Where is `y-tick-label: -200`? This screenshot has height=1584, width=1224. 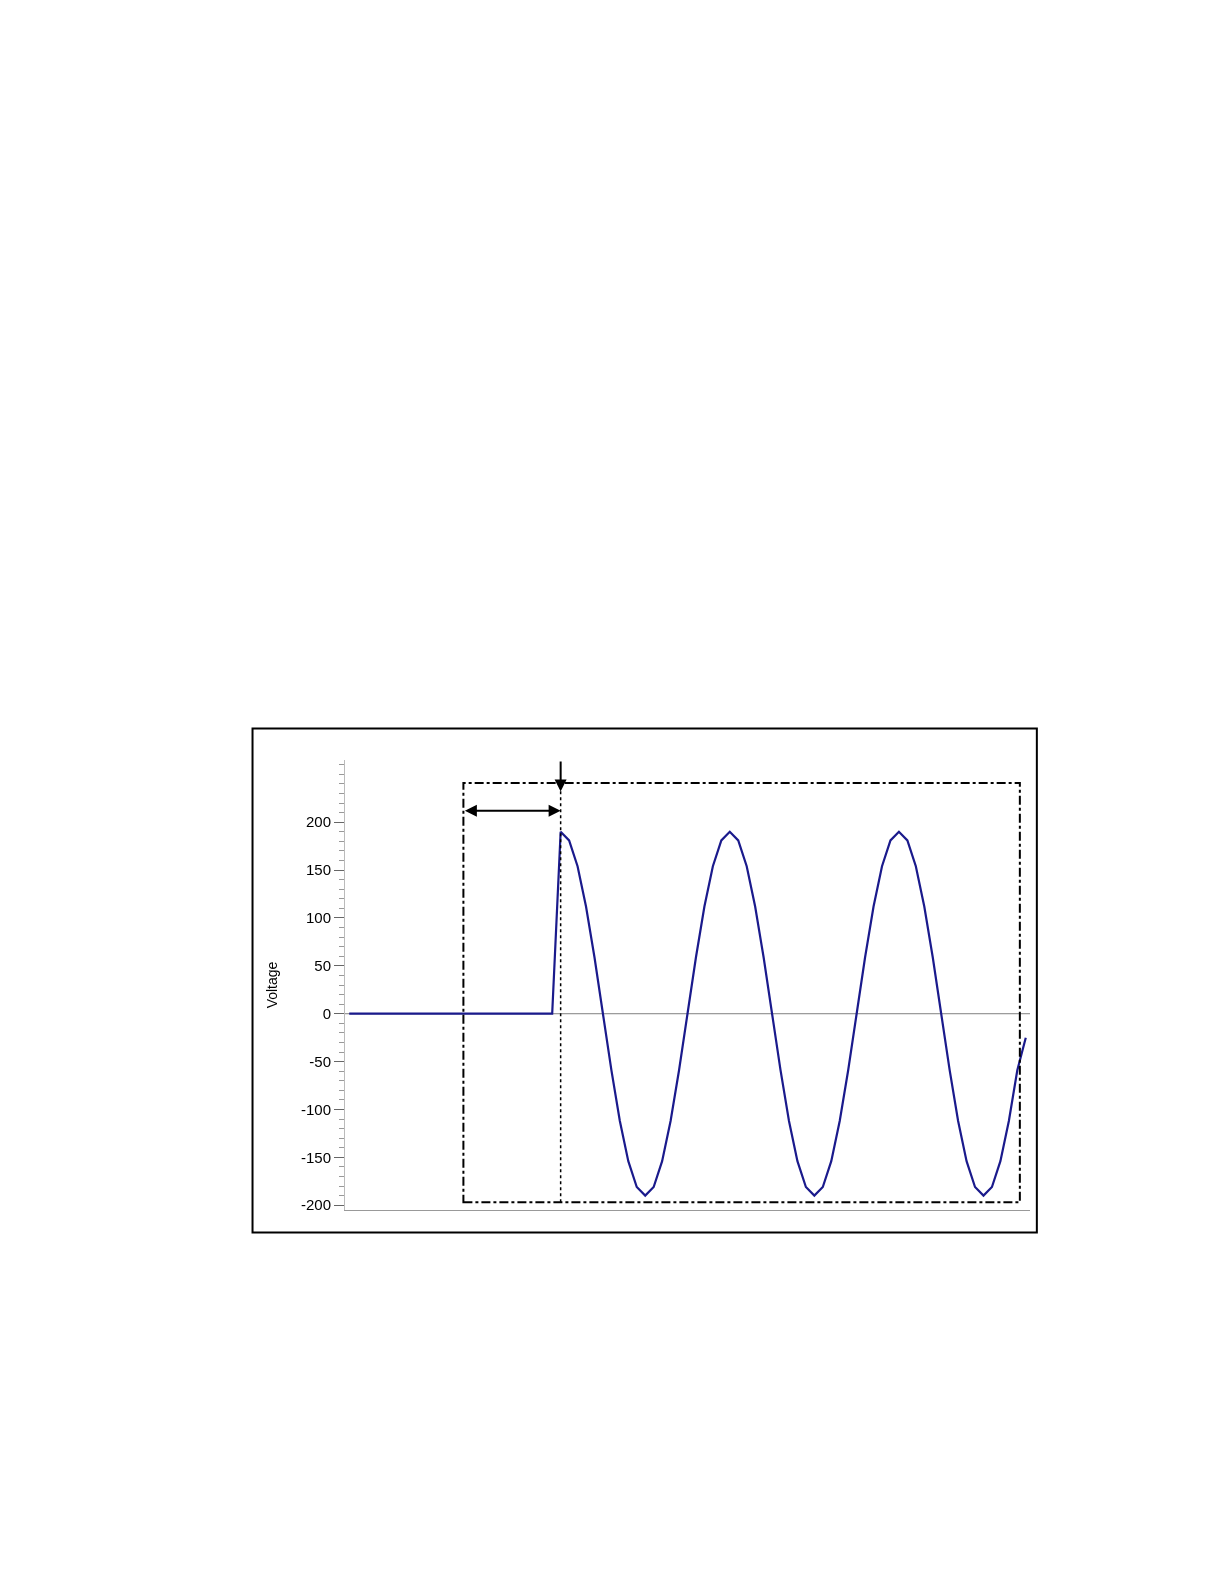 y-tick-label: -200 is located at coordinates (315, 1205).